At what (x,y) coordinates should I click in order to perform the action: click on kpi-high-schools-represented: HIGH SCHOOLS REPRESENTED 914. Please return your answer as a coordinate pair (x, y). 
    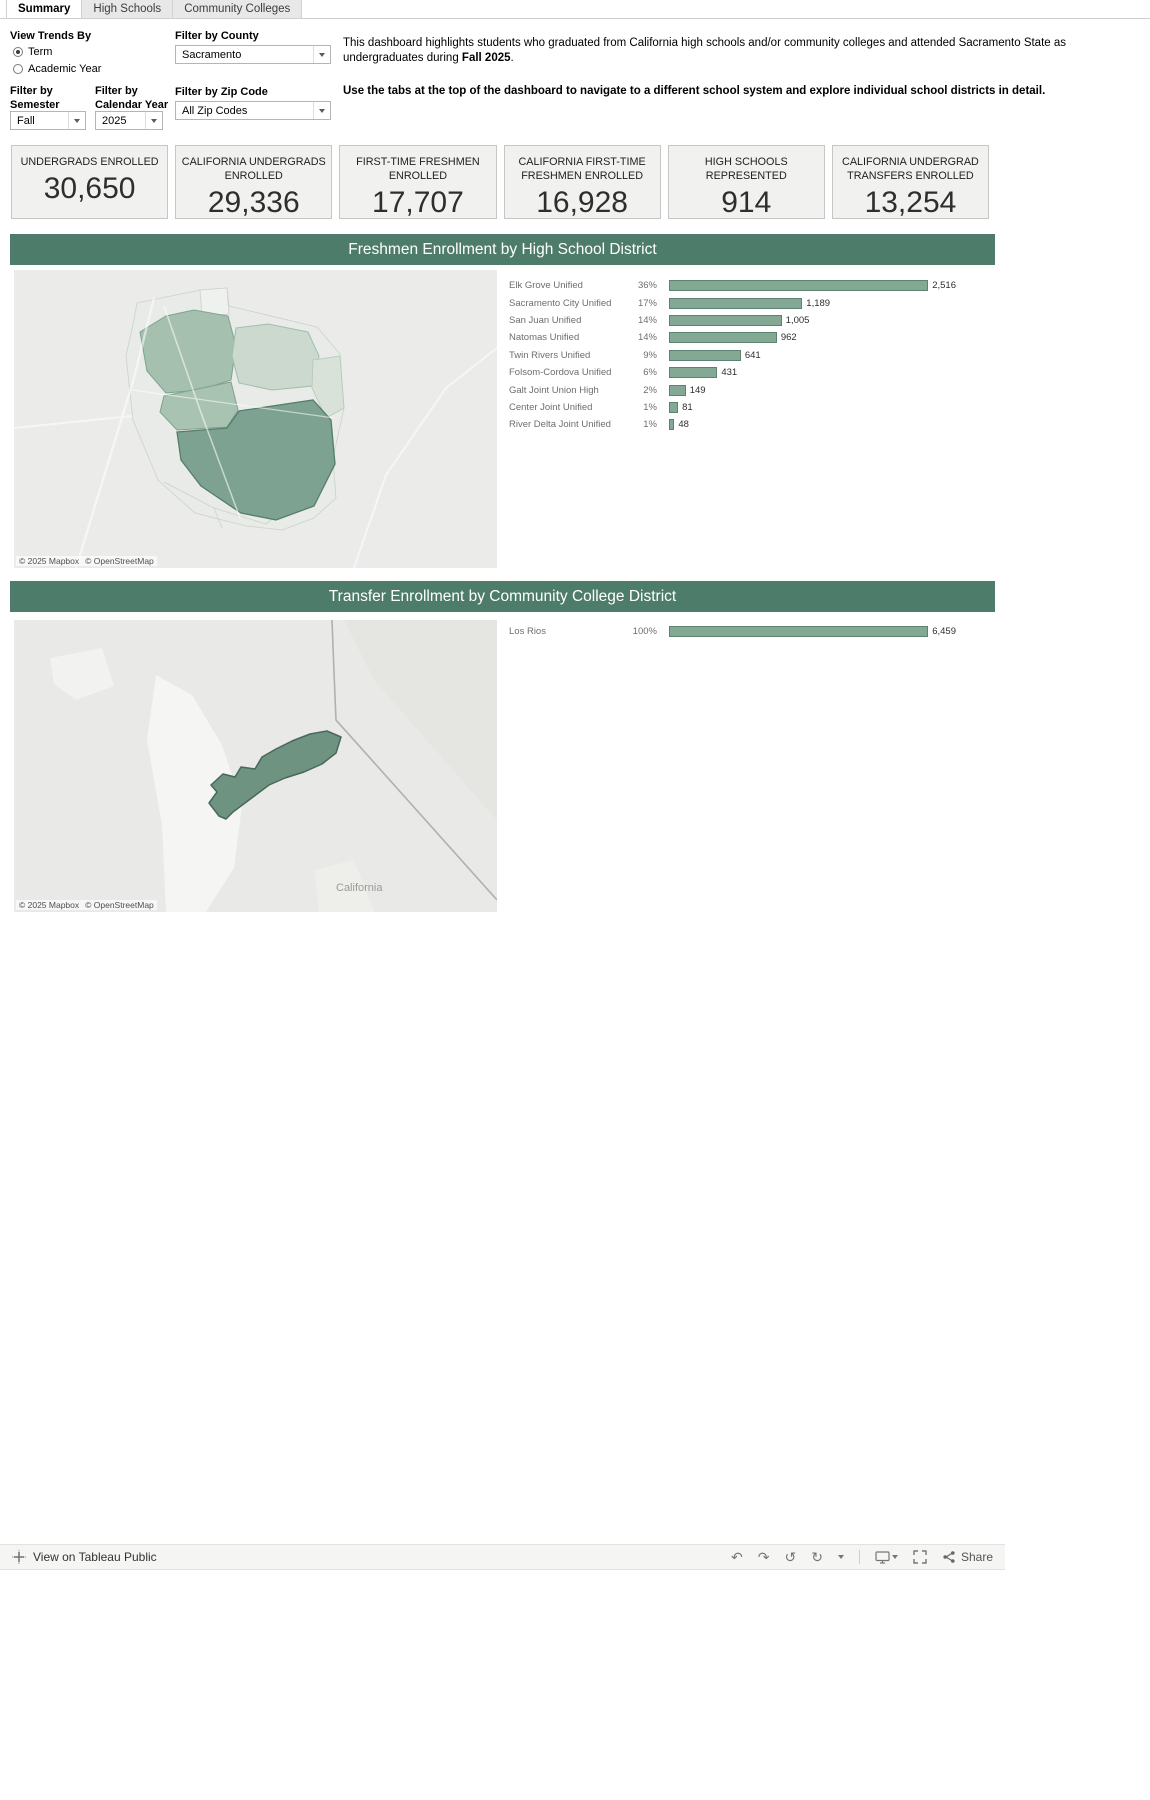
    Looking at the image, I should click on (746, 182).